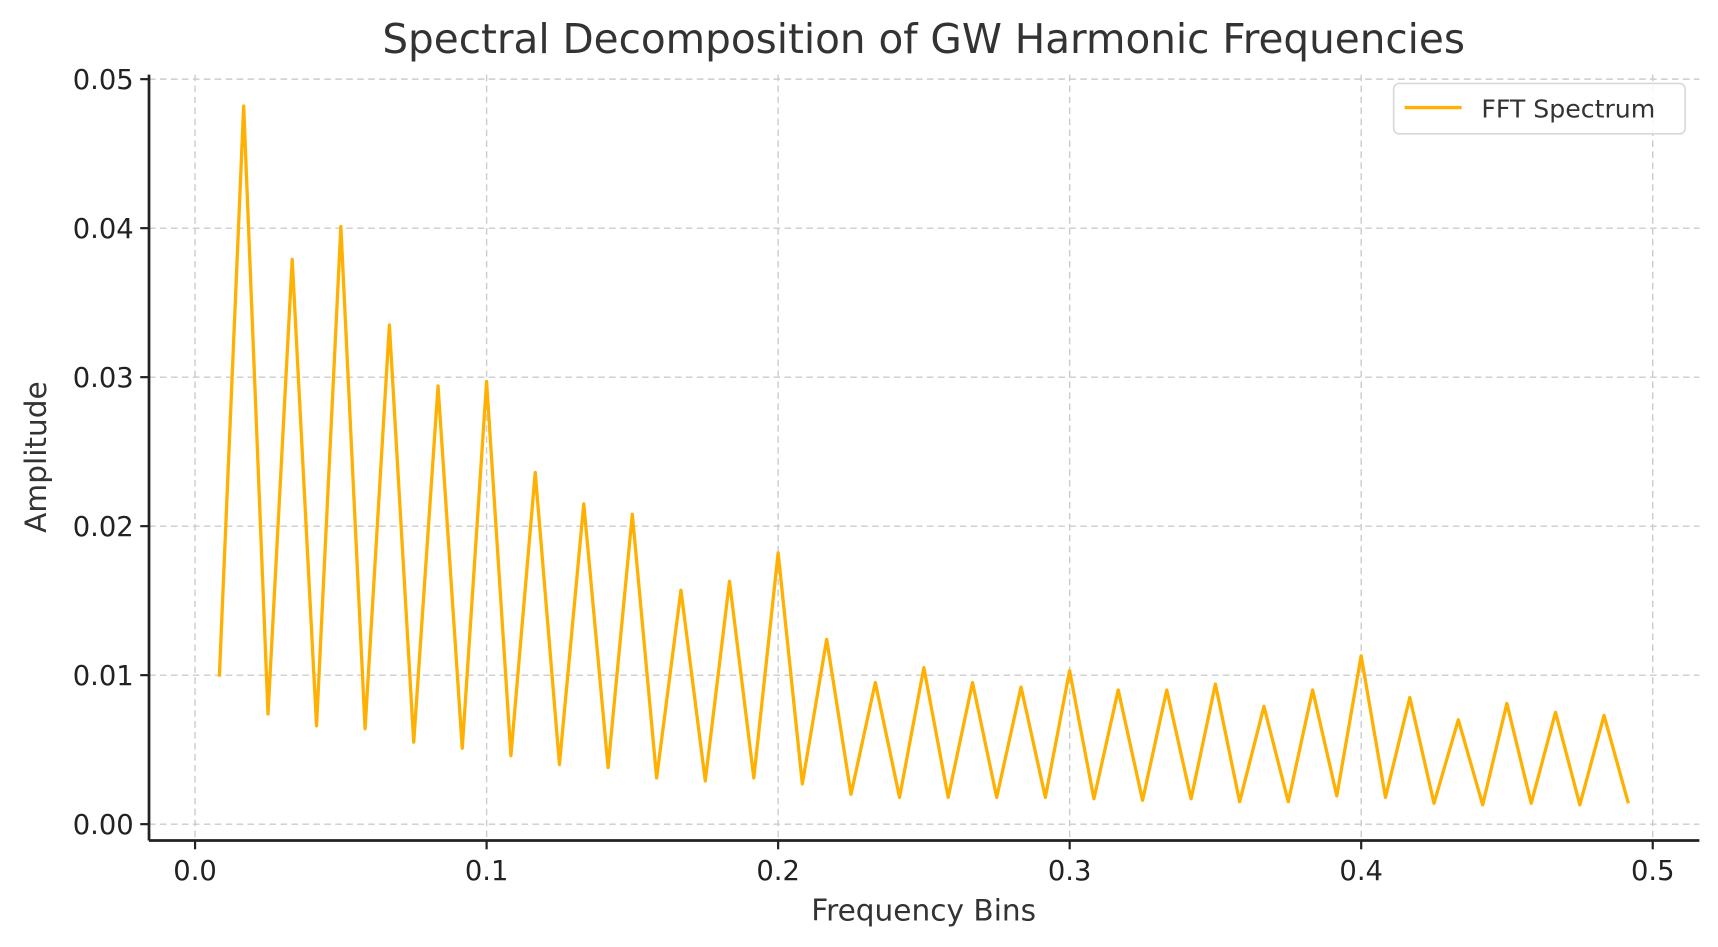 Image resolution: width=1718 pixels, height=947 pixels. I want to click on x-ticks: 0.0 0.1 0.2 0.3 0.4 0.5, so click(924, 863).